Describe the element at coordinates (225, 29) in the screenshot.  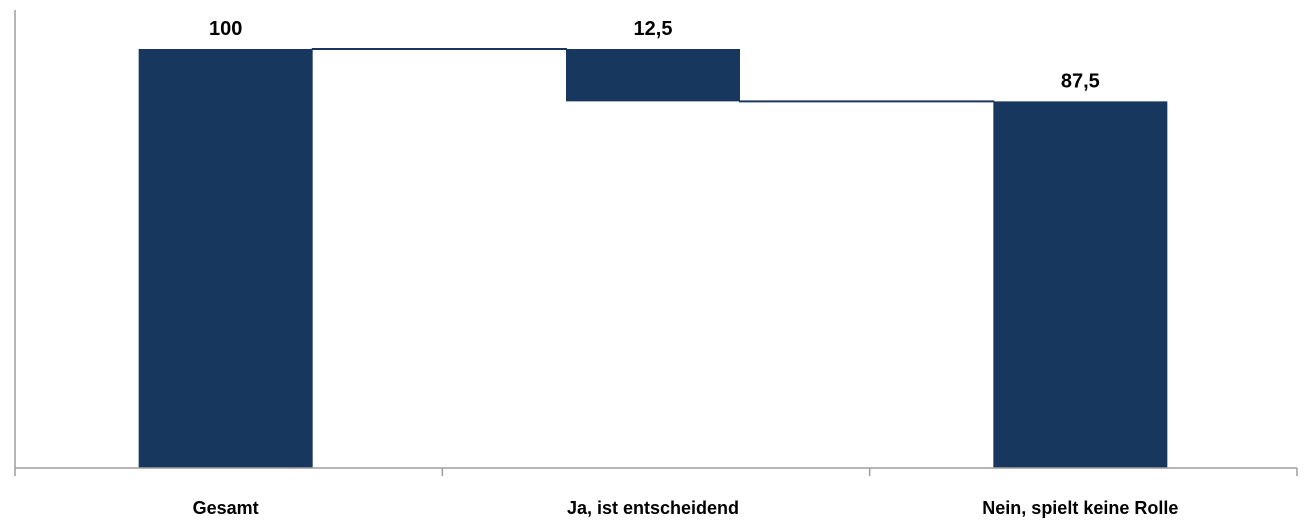
I see `value-label-1: 100` at that location.